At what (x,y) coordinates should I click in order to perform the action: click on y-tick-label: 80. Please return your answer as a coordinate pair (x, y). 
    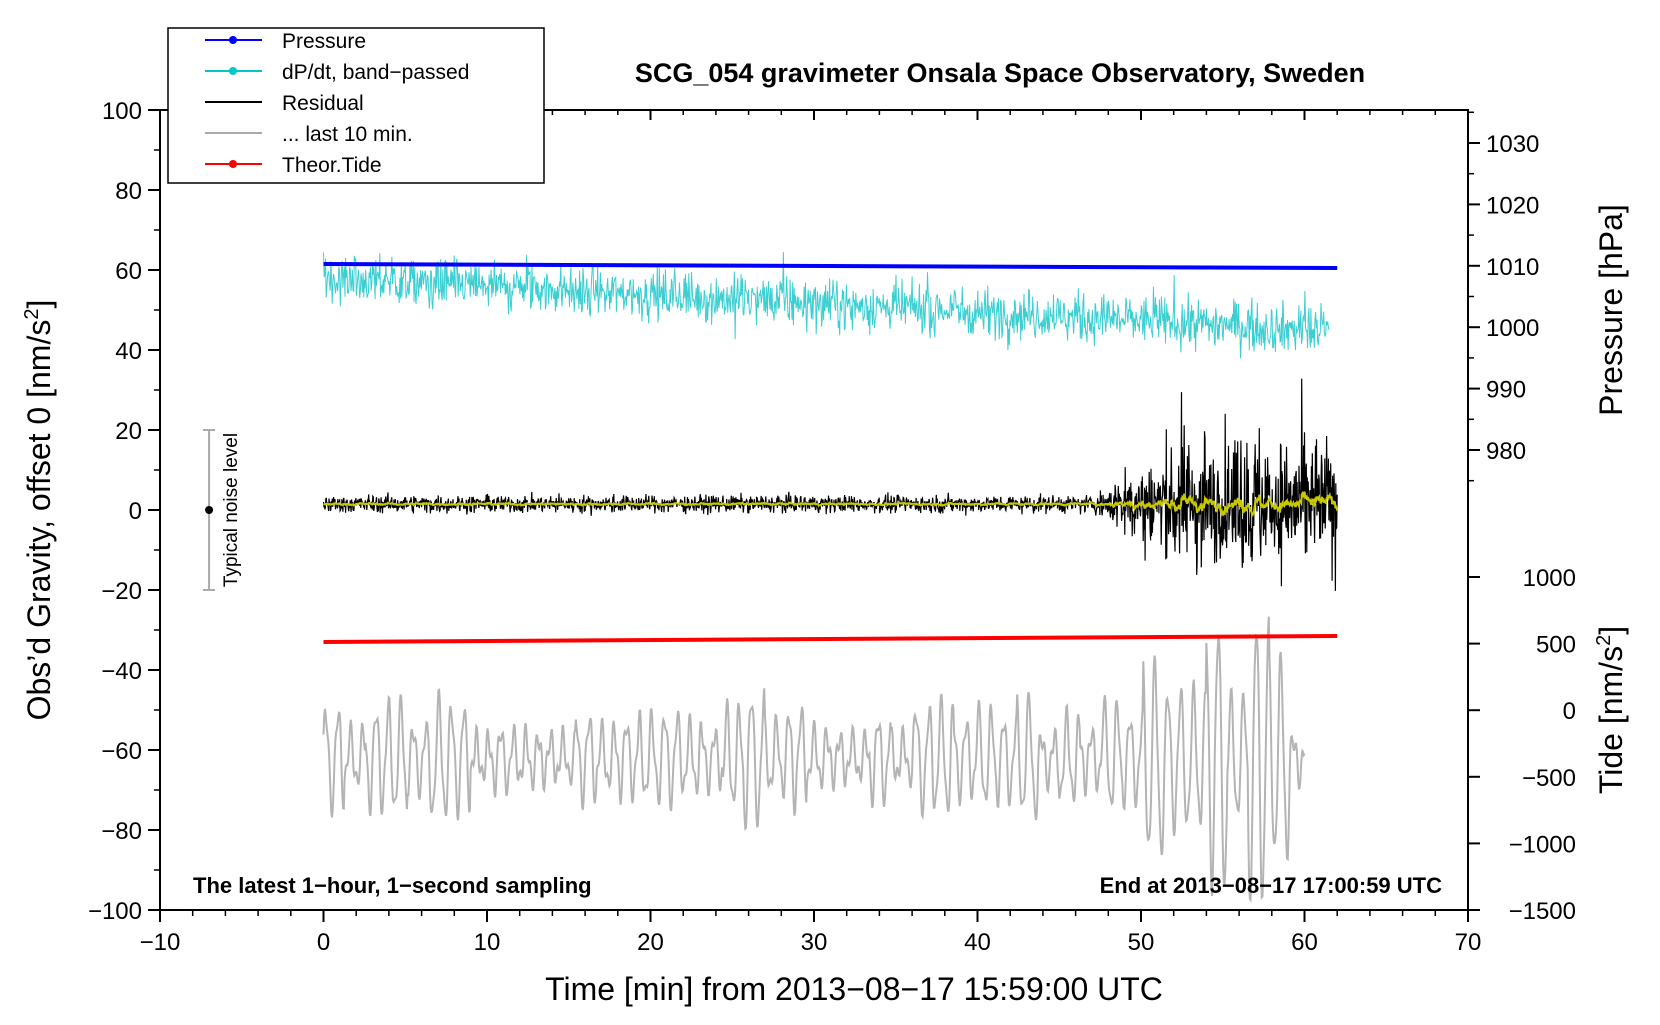
    Looking at the image, I should click on (128, 191).